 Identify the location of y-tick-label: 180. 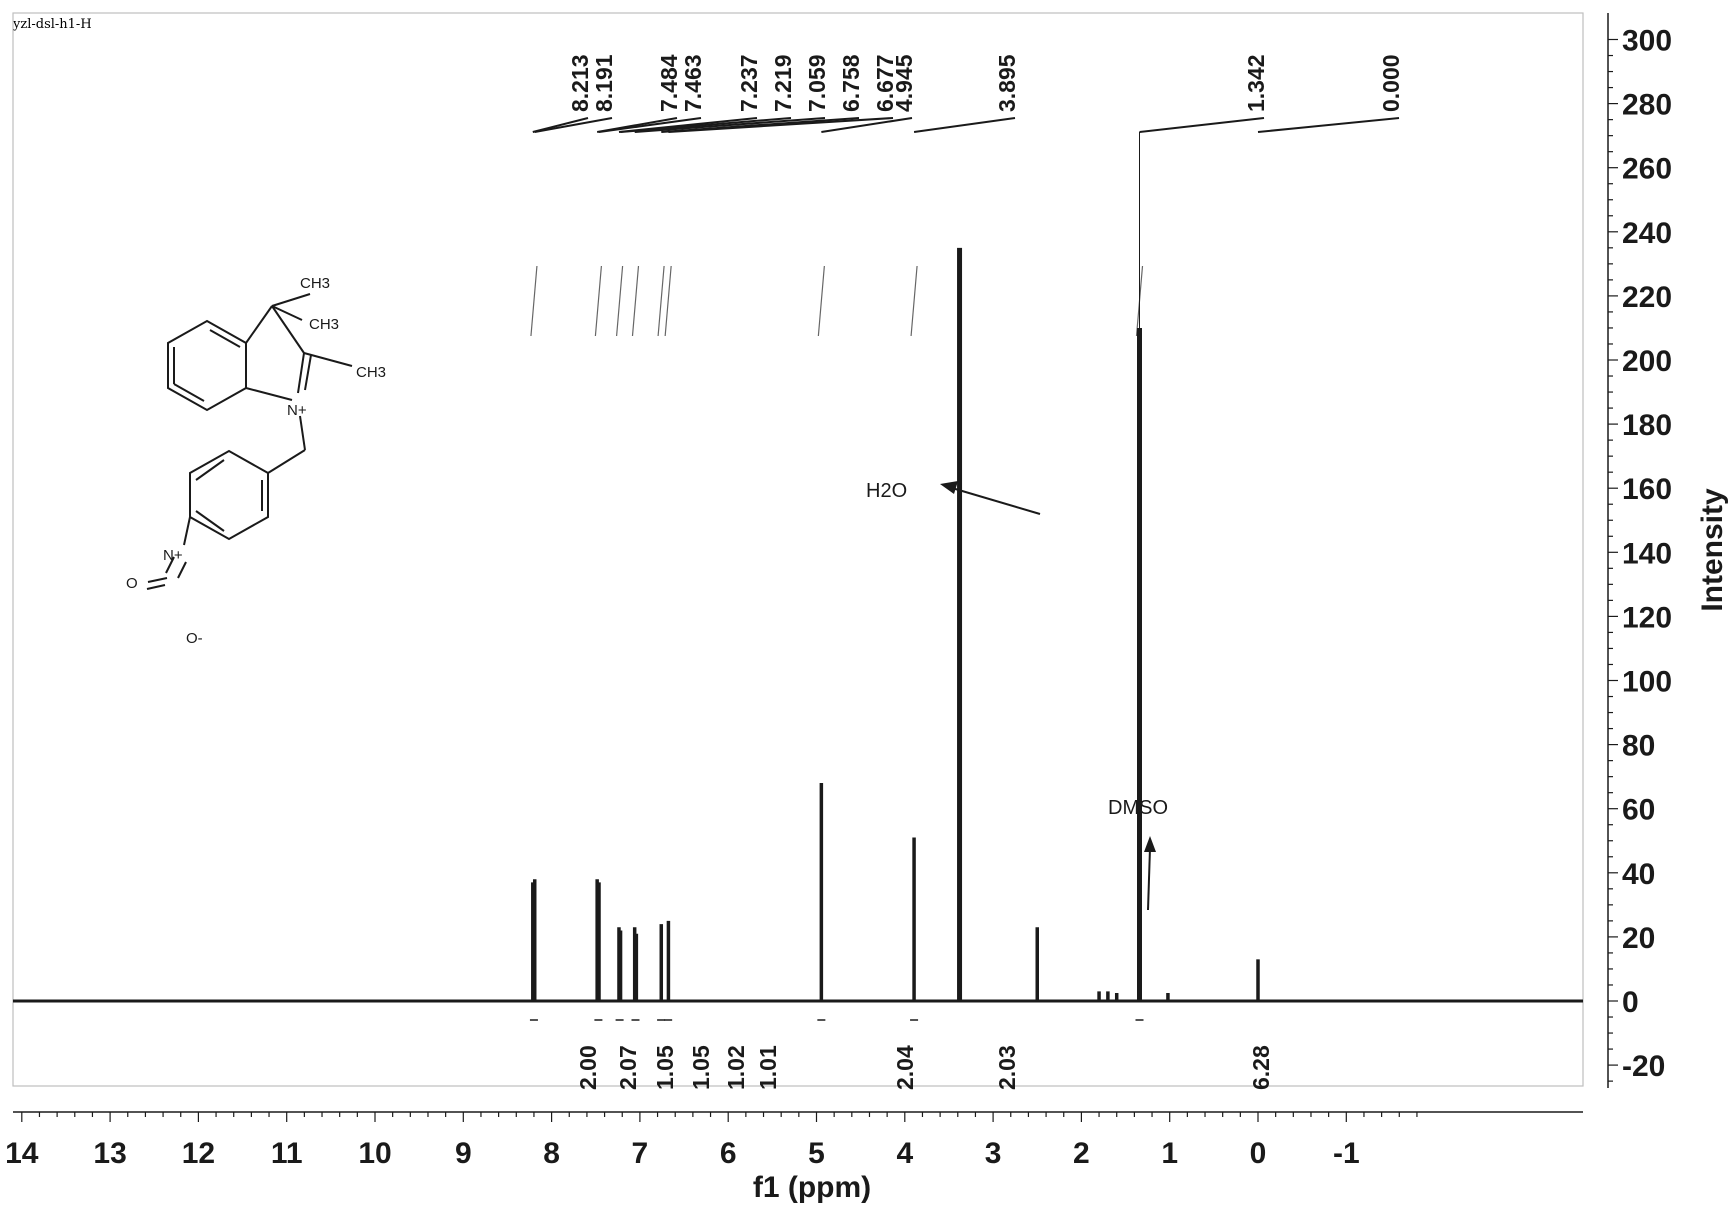
(1647, 425).